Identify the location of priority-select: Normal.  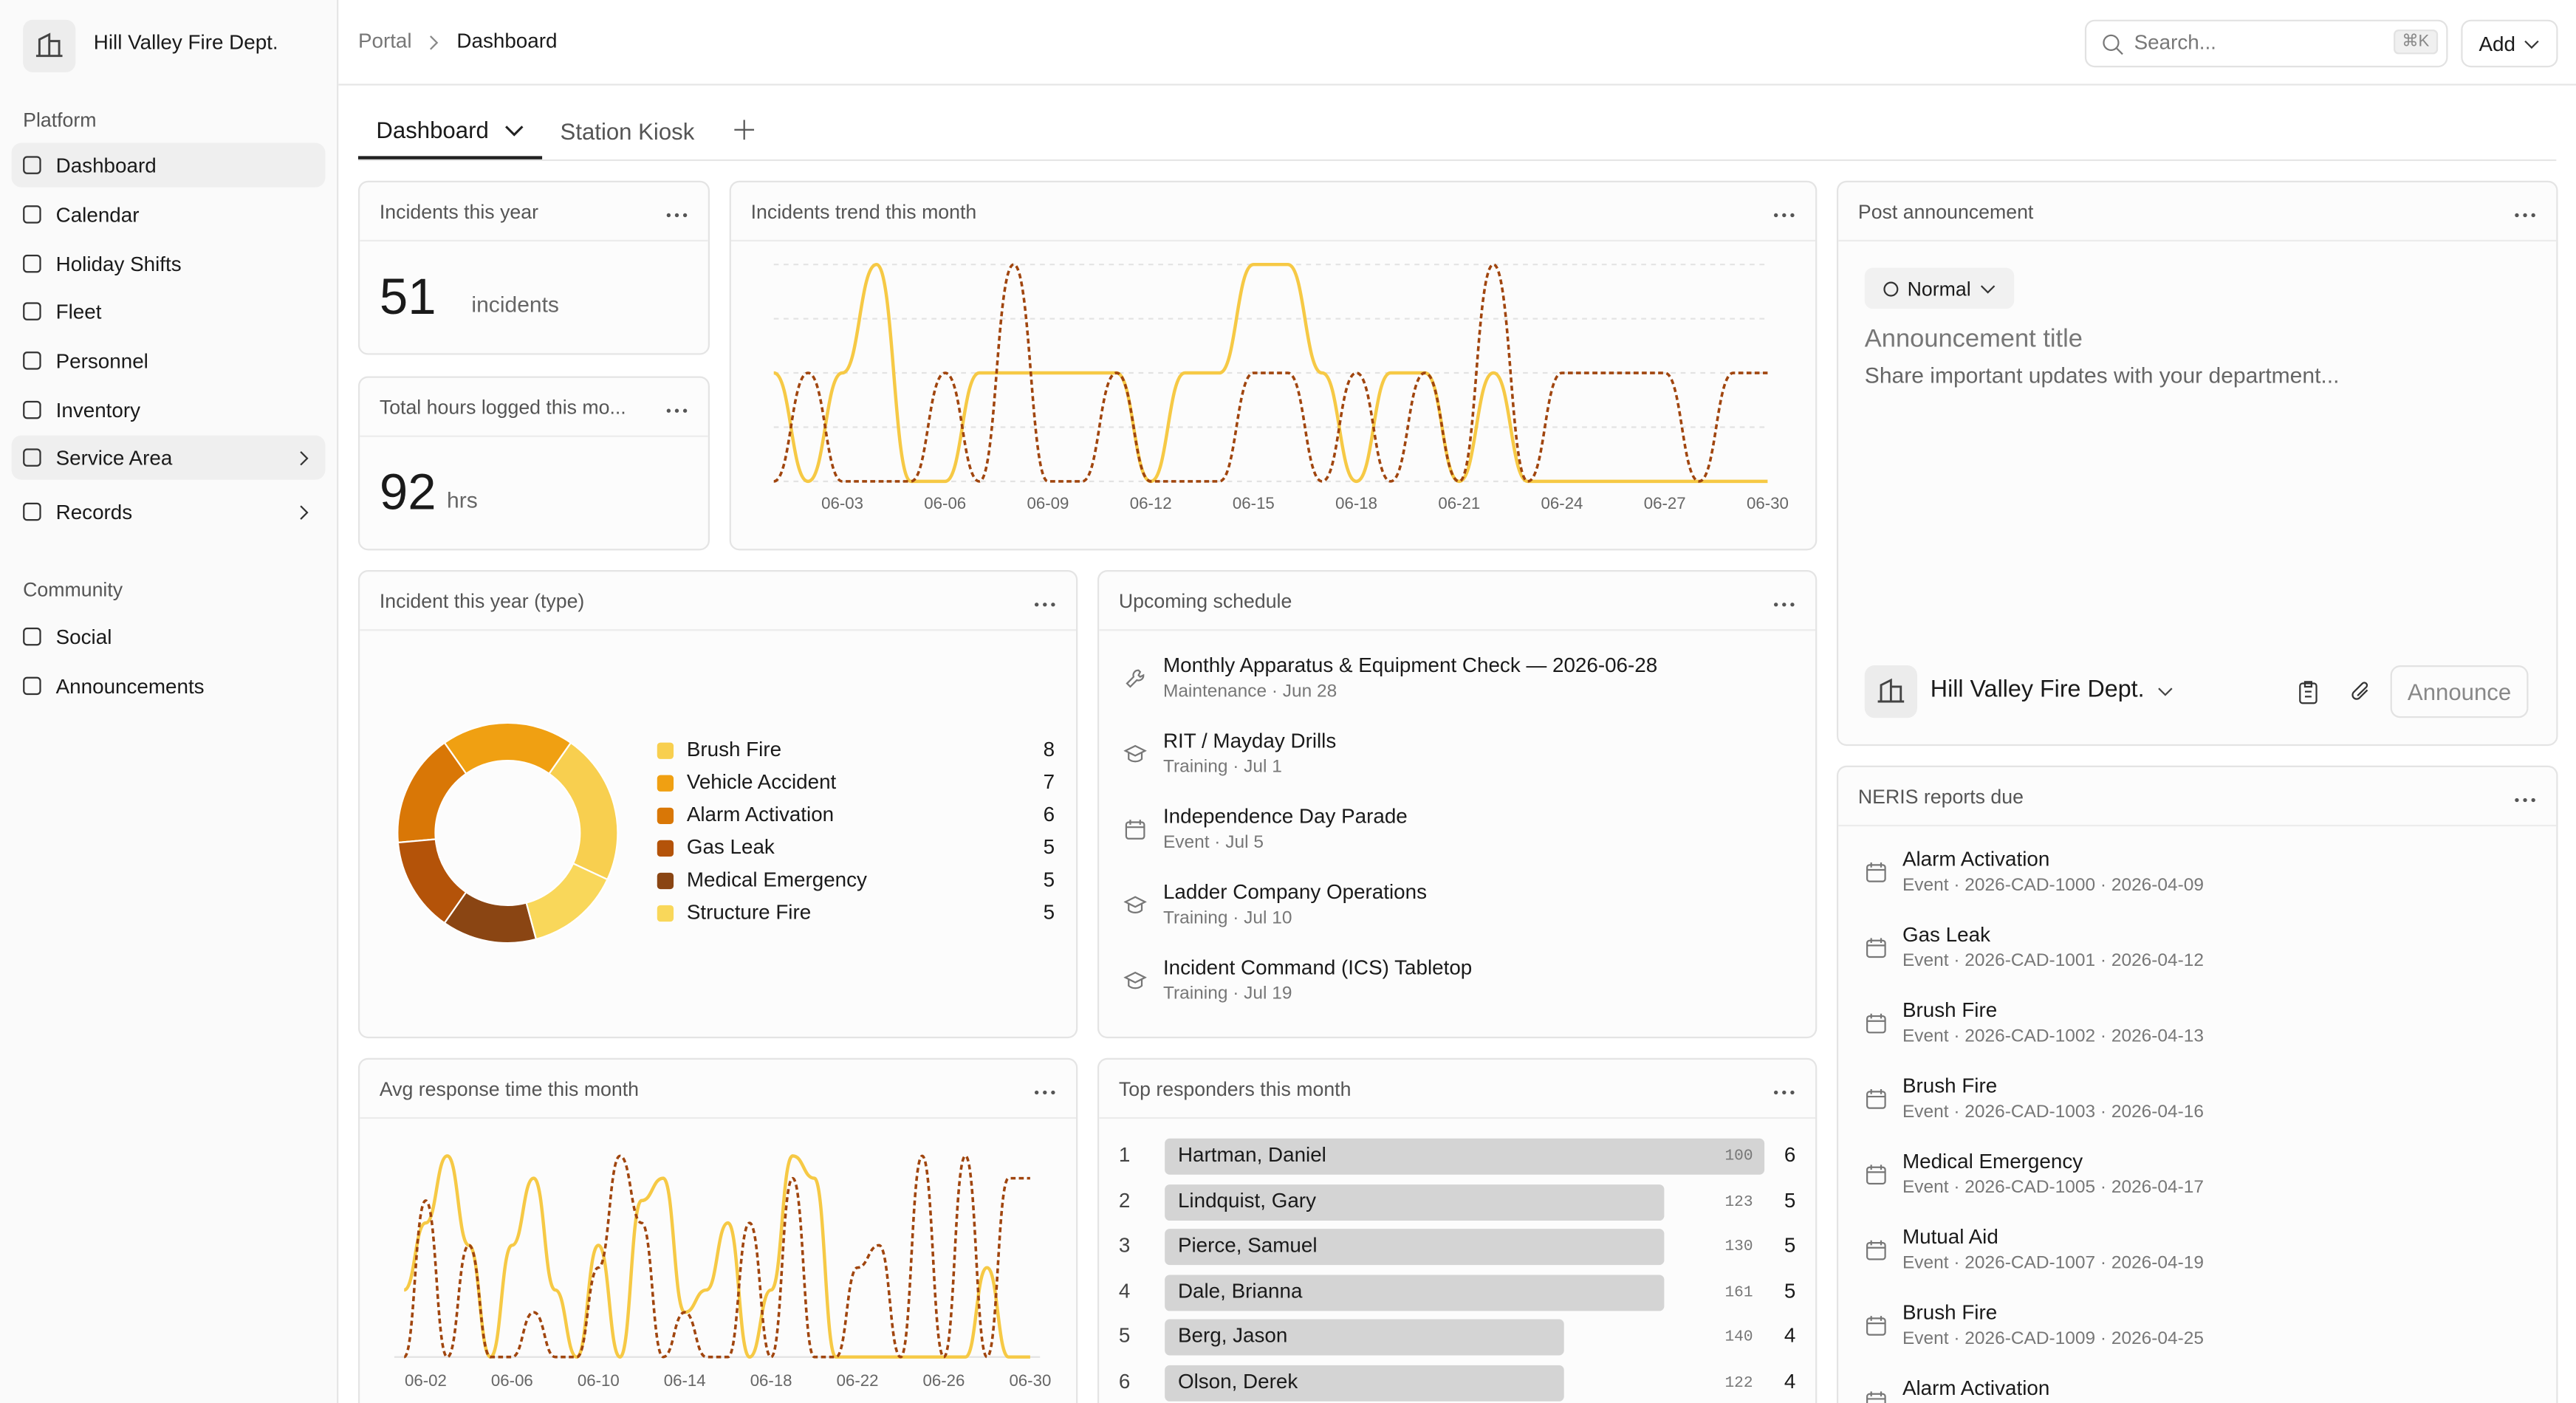
(1939, 288).